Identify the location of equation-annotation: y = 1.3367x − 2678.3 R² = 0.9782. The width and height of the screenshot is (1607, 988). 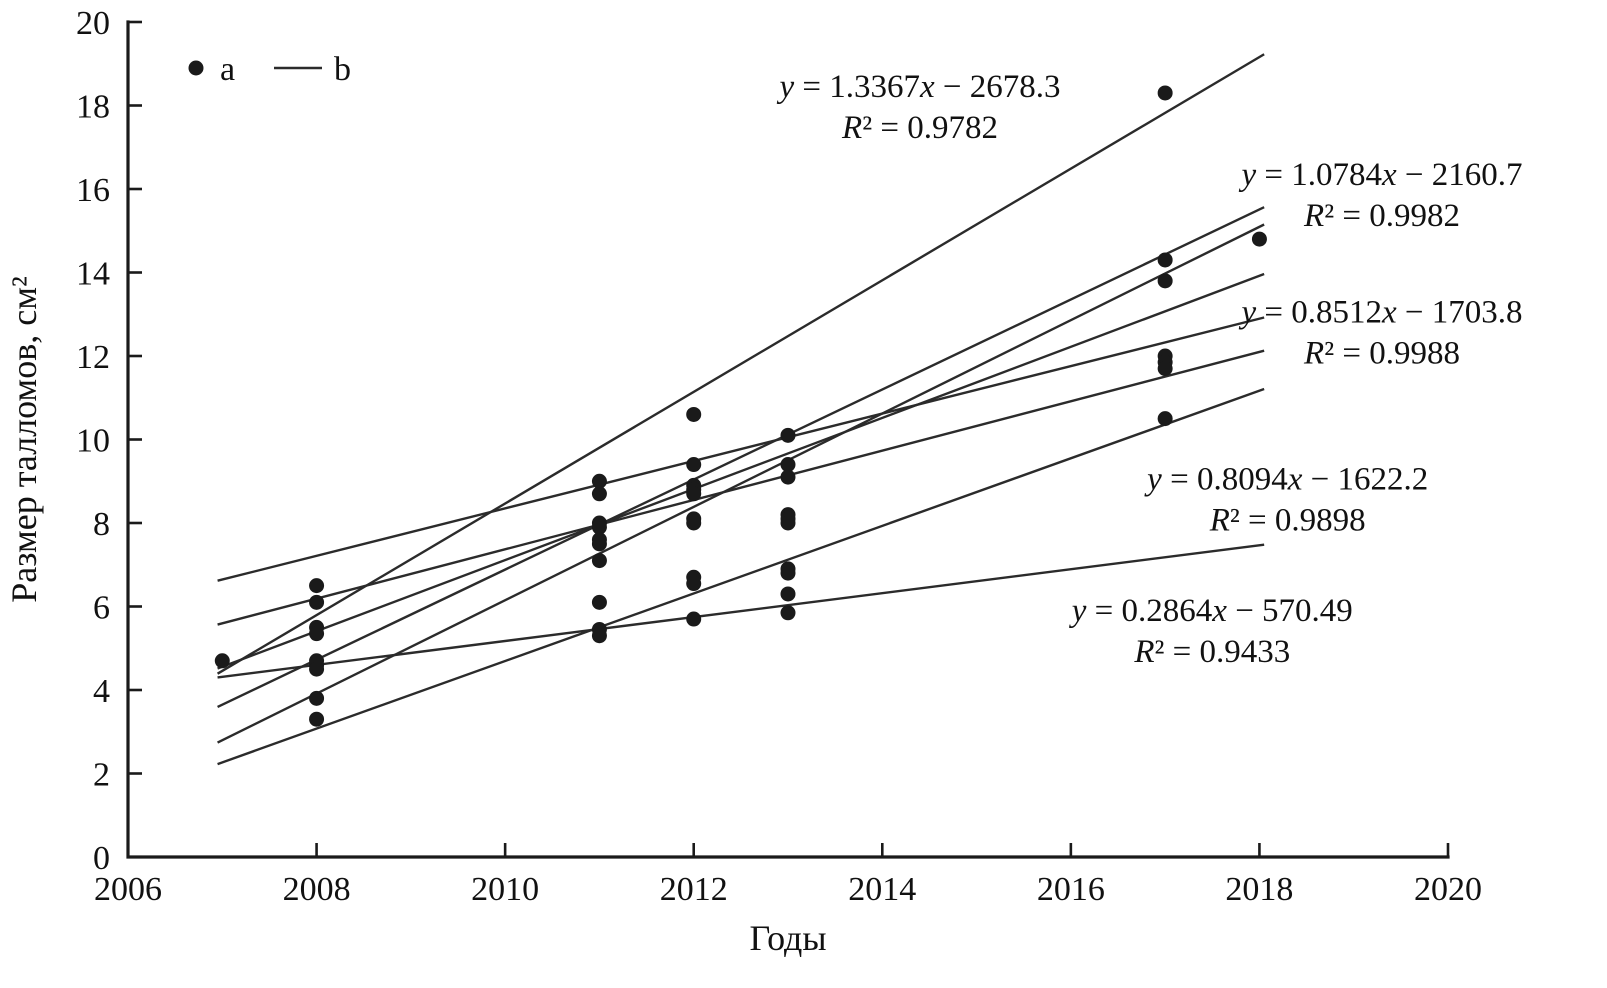
(918, 107).